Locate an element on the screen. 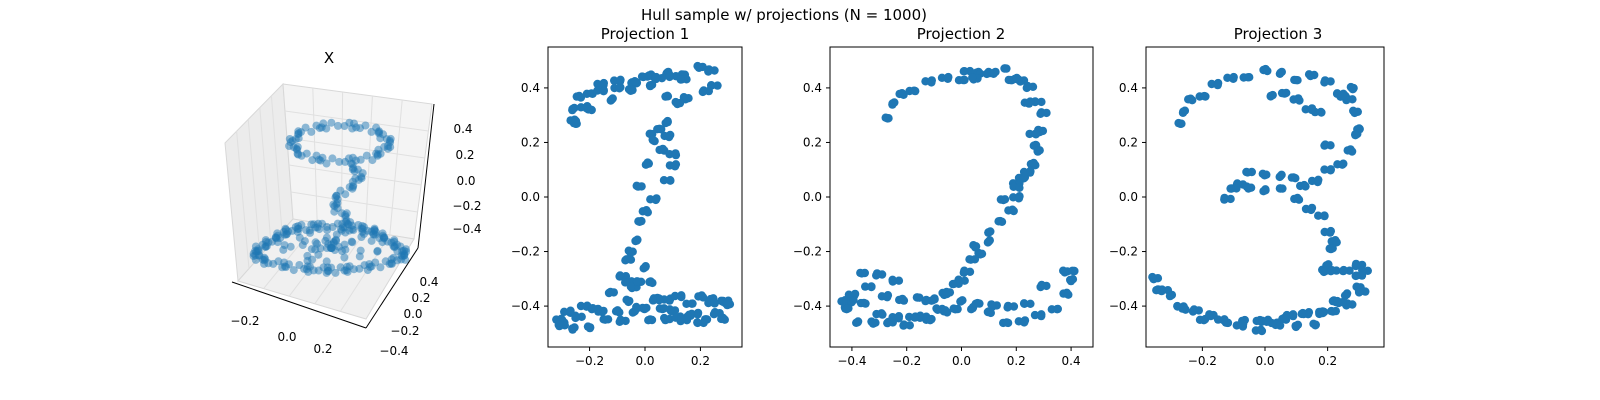 This screenshot has height=400, width=1600. projection-2-points is located at coordinates (958, 197).